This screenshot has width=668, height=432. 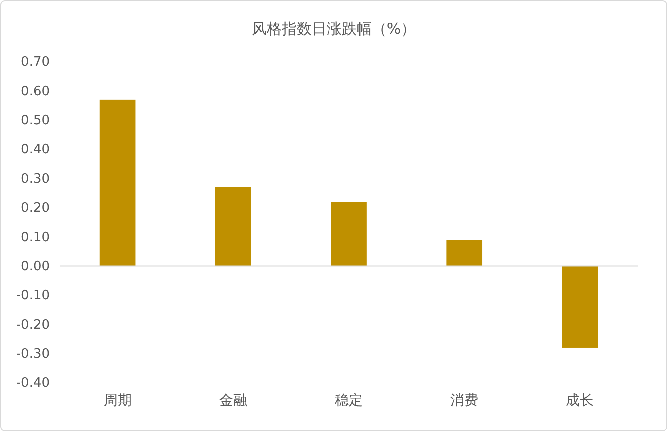 I want to click on y-tick-label: 0.20, so click(x=35, y=208).